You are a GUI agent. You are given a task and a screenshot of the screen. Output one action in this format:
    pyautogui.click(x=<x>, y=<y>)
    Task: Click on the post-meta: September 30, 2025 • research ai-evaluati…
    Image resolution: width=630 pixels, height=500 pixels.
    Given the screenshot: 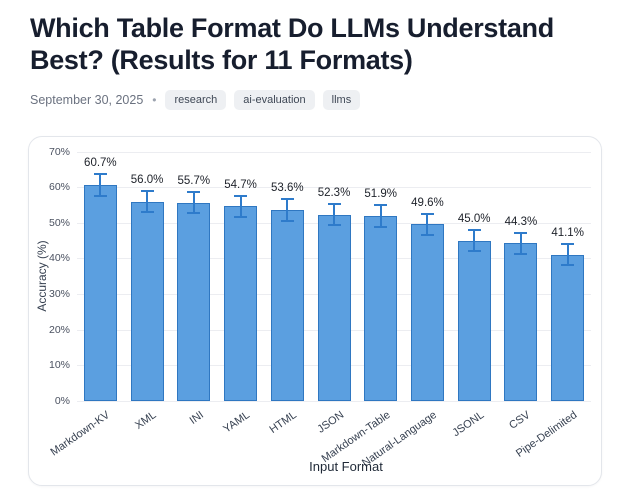 What is the action you would take?
    pyautogui.click(x=316, y=99)
    